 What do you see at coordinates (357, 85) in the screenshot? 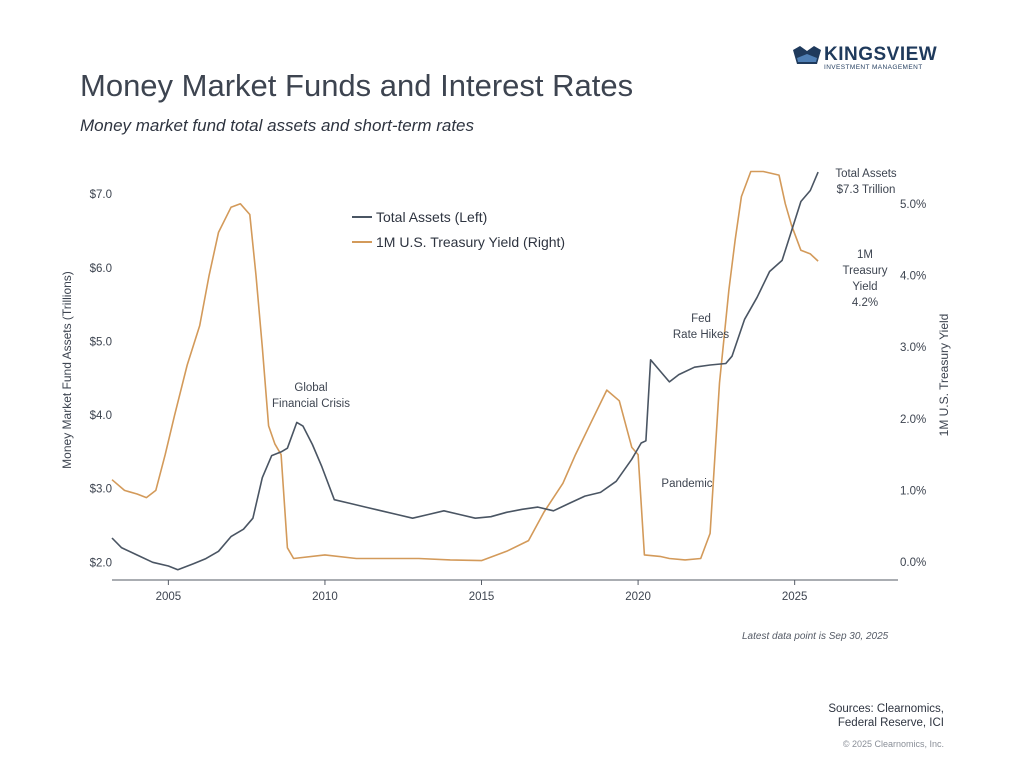
I see `page-title: Money Market Funds and Interest Rates` at bounding box center [357, 85].